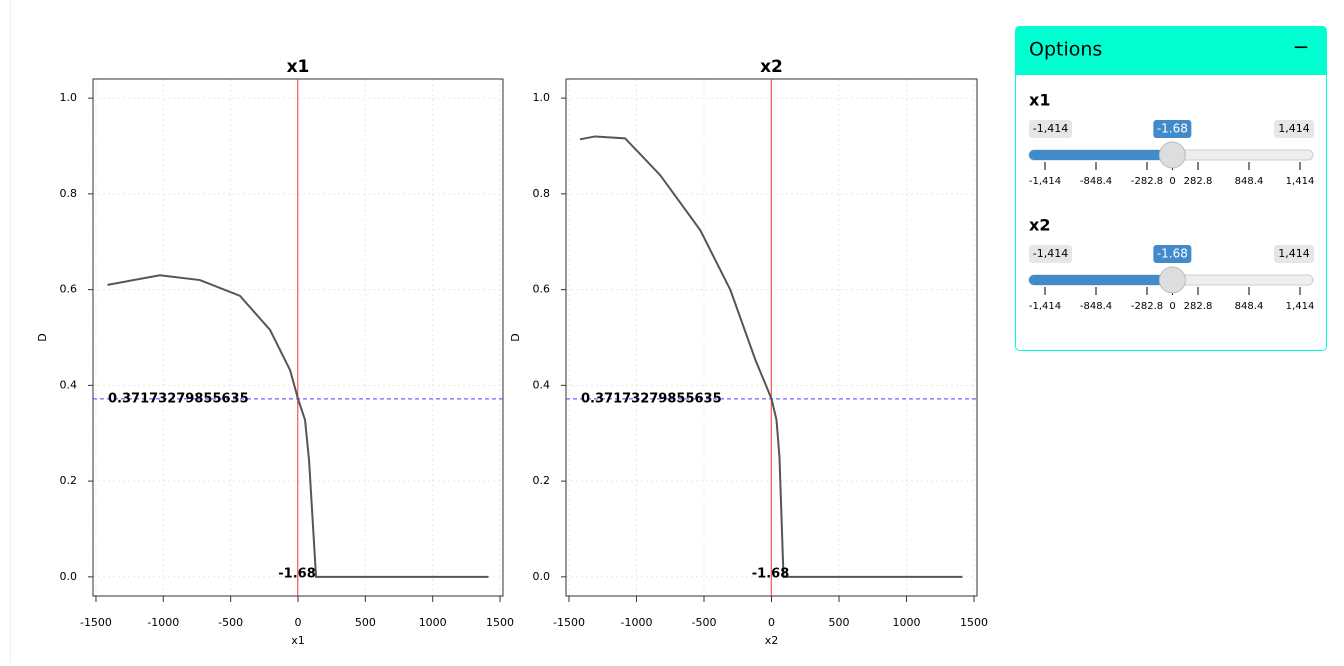 Image resolution: width=1344 pixels, height=666 pixels. Describe the element at coordinates (1301, 47) in the screenshot. I see `collapse-button: −` at that location.